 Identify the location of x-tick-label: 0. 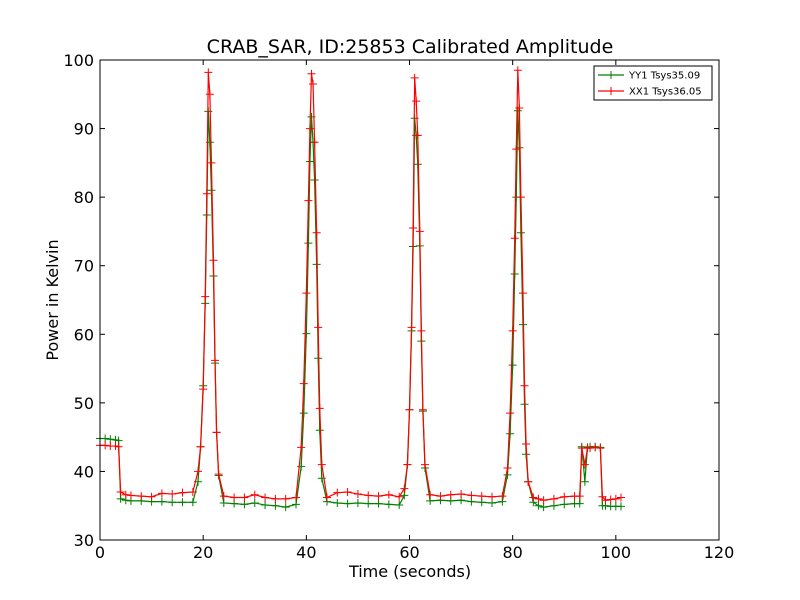
(100, 552).